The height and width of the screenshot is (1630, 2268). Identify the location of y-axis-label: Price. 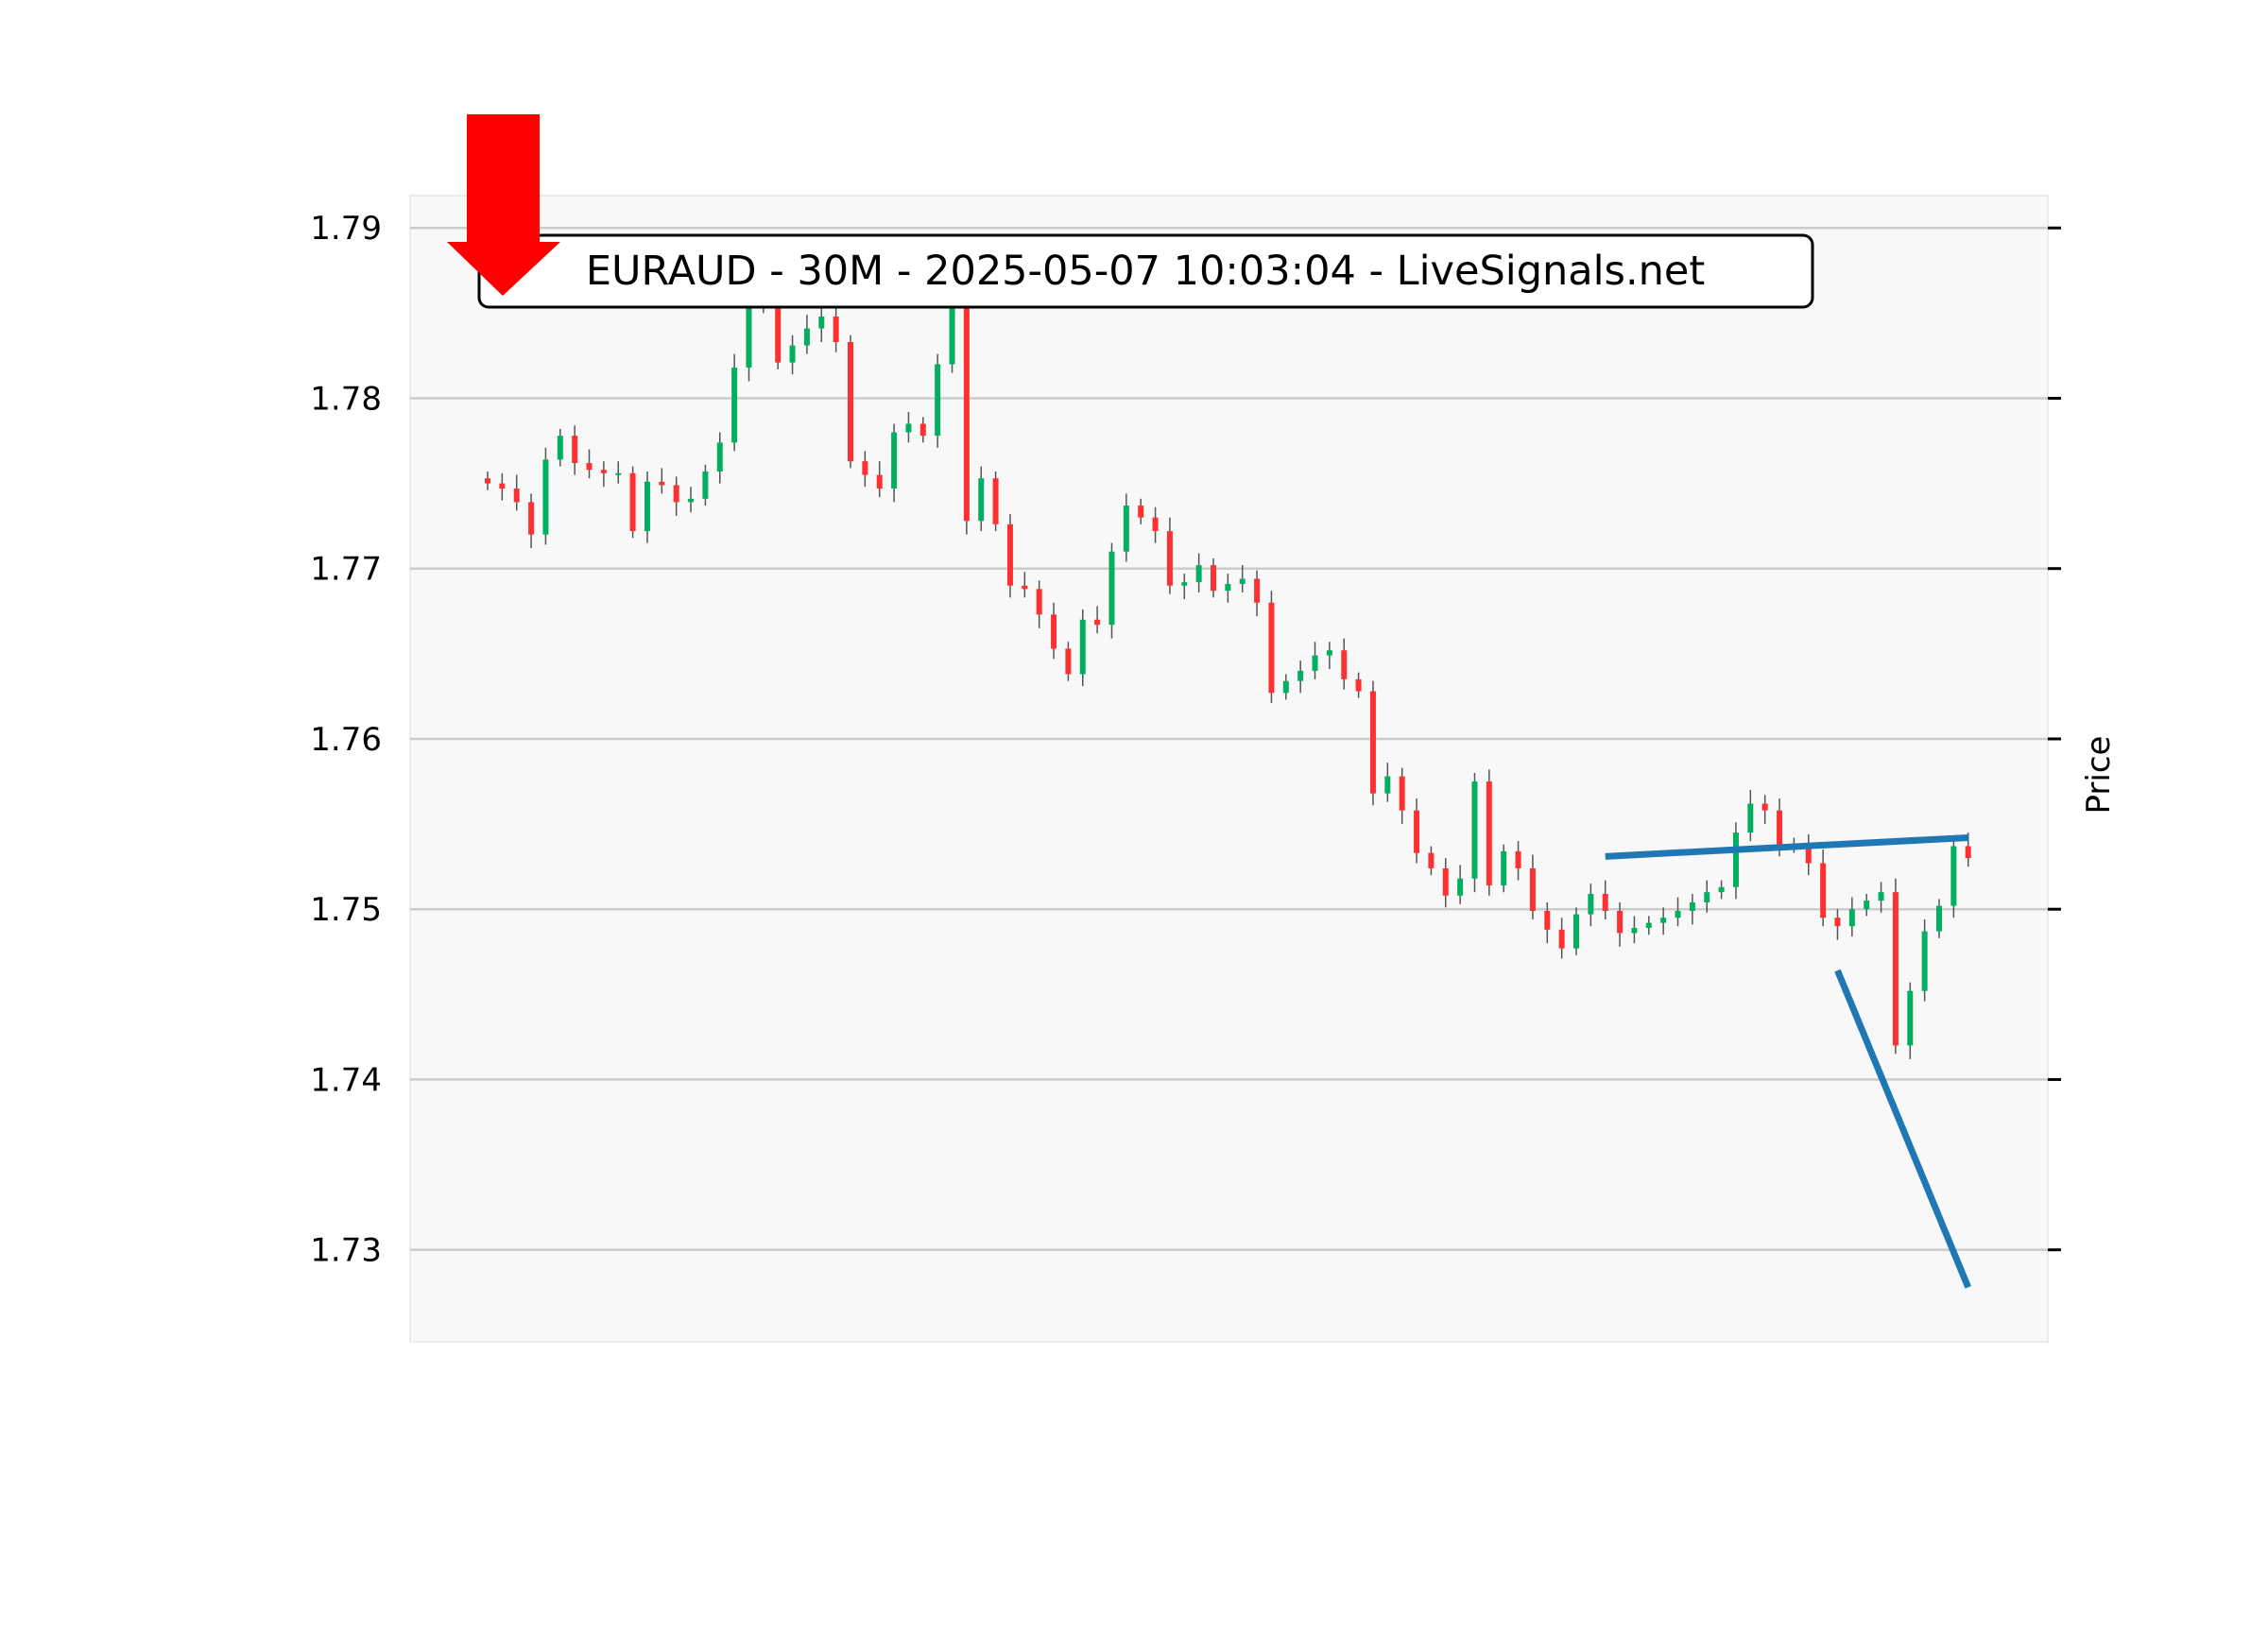
(2099, 776).